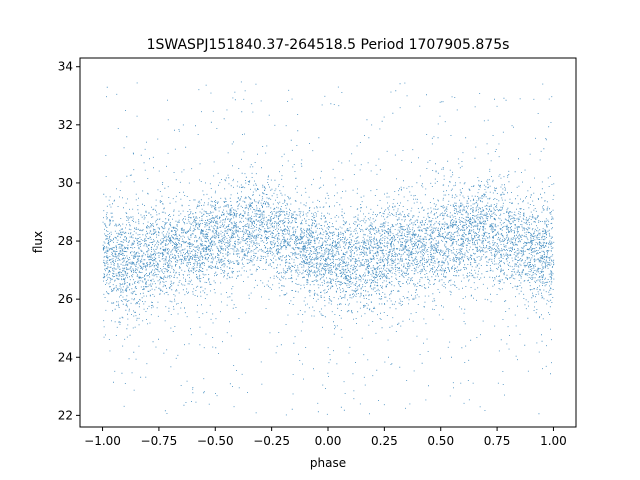 This screenshot has width=640, height=480. I want to click on x-tick-label: −0.50, so click(215, 441).